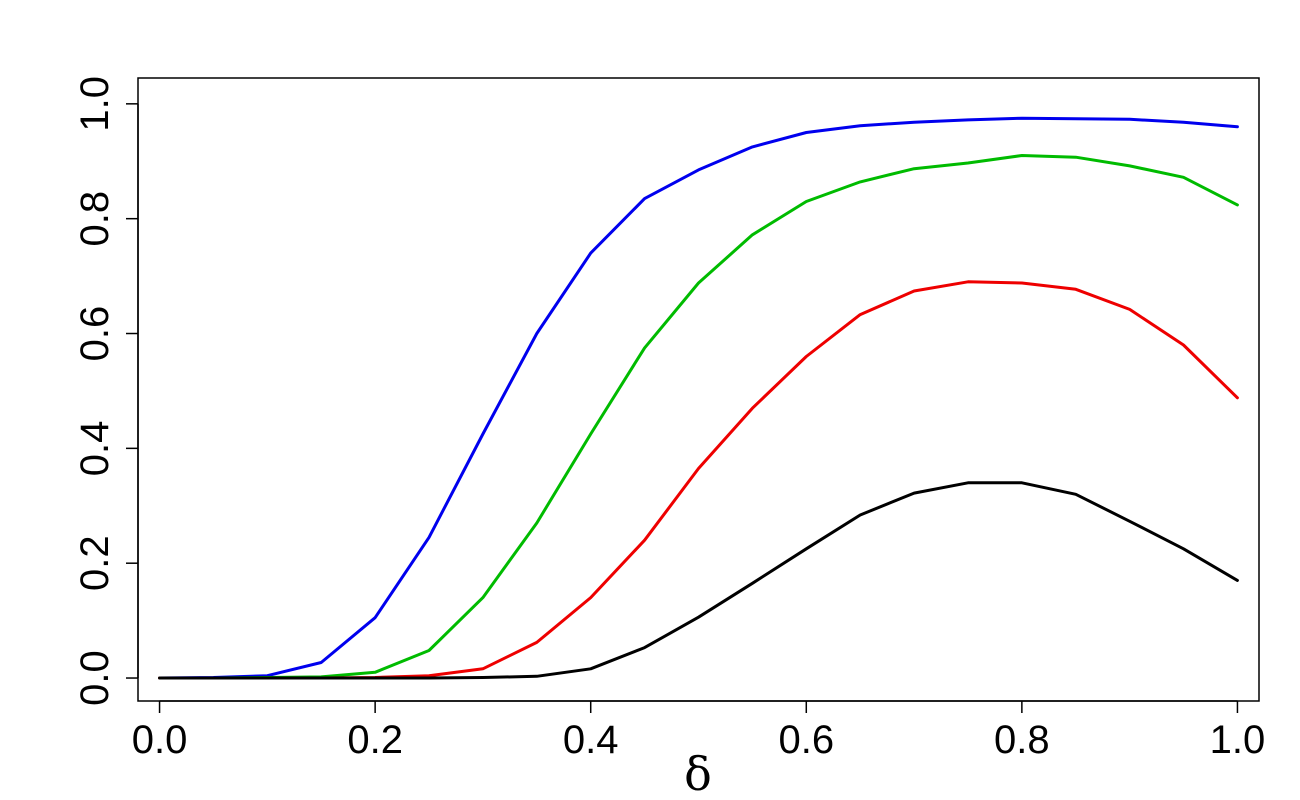 The height and width of the screenshot is (800, 1300). Describe the element at coordinates (95, 334) in the screenshot. I see `y-tick-label: 0.6` at that location.